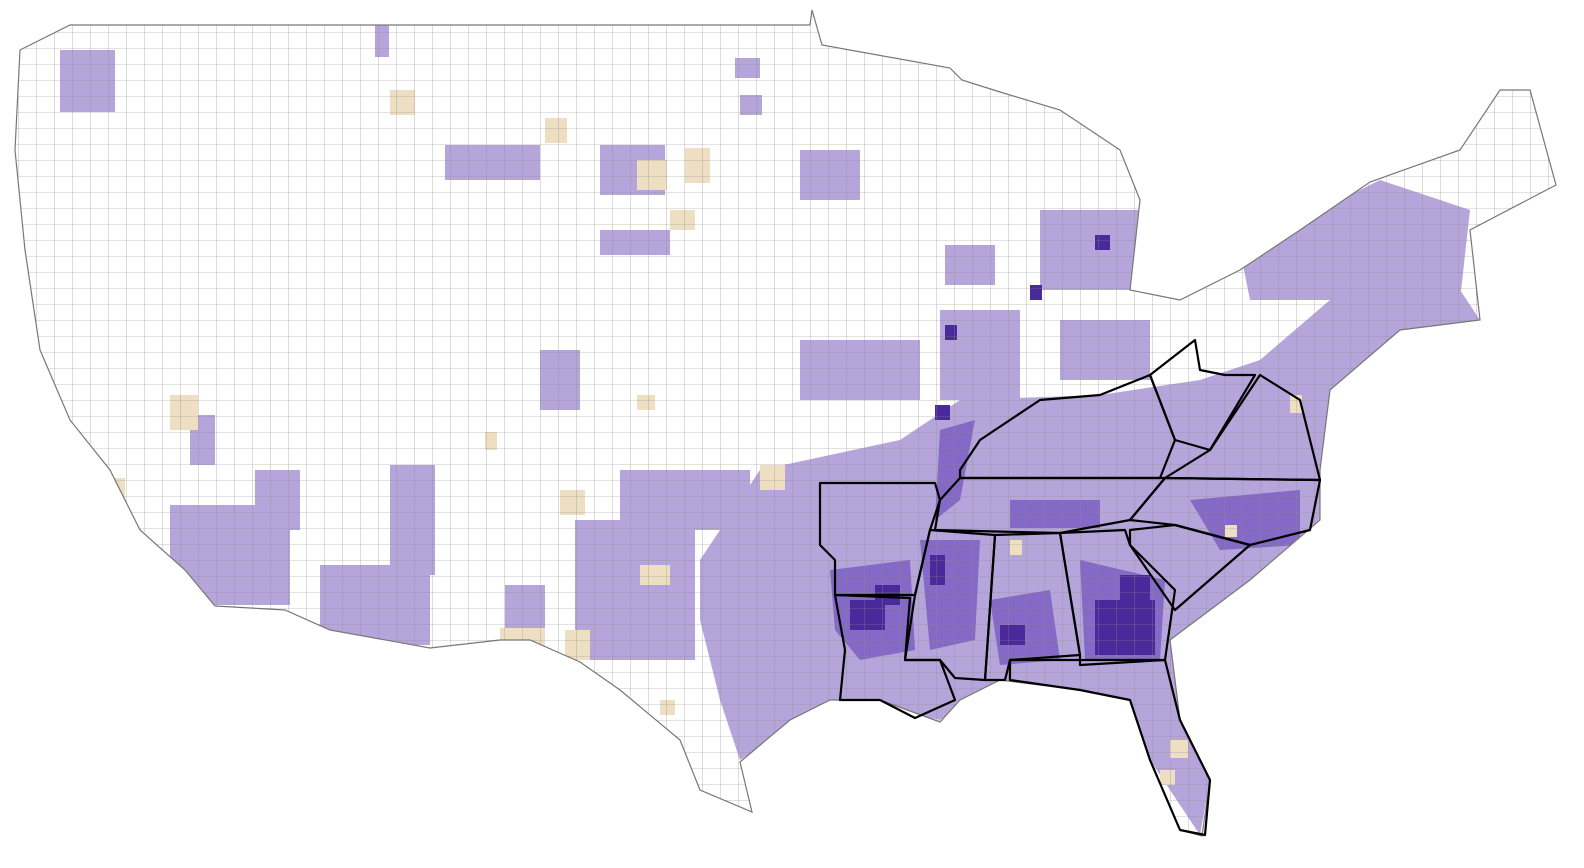 The height and width of the screenshot is (868, 1584). Describe the element at coordinates (895, 656) in the screenshot. I see `louisiana` at that location.